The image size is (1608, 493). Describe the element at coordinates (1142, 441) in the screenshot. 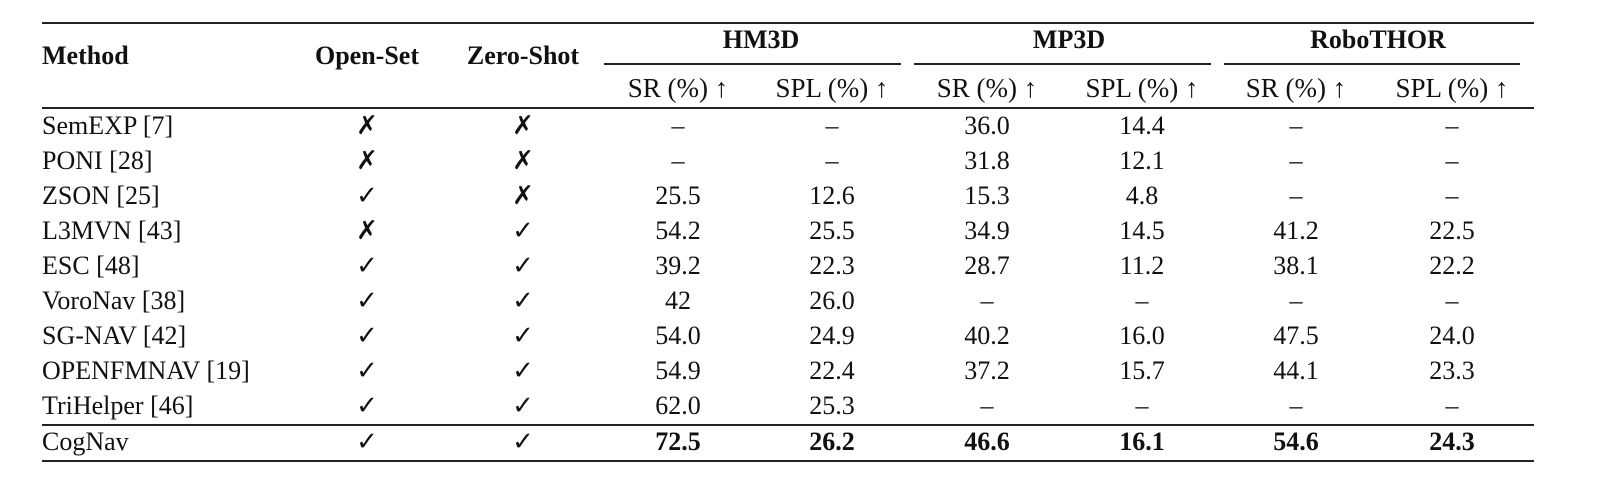

I see `table-cell: 16.1` at that location.